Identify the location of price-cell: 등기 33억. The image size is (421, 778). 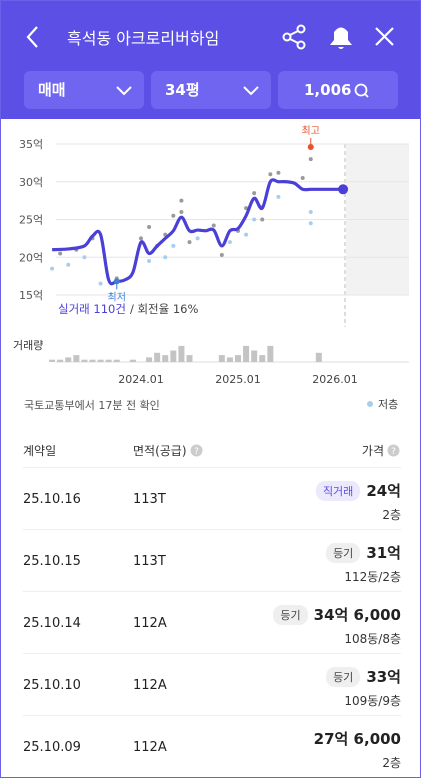
(363, 676).